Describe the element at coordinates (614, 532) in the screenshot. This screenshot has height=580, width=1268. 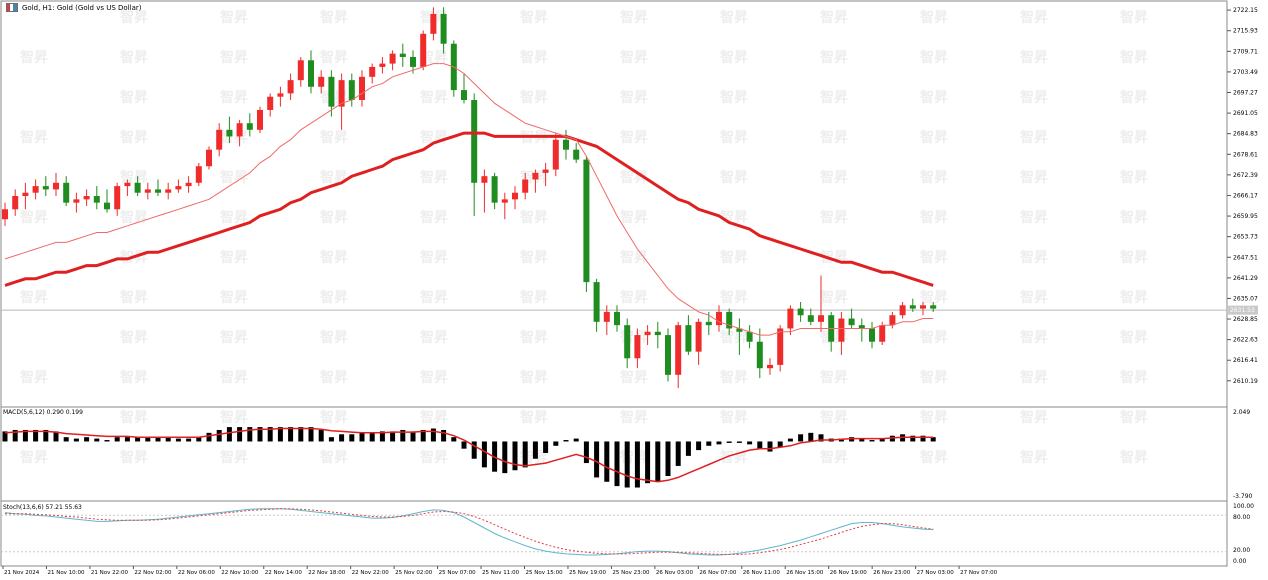
I see `stochastic-panel` at that location.